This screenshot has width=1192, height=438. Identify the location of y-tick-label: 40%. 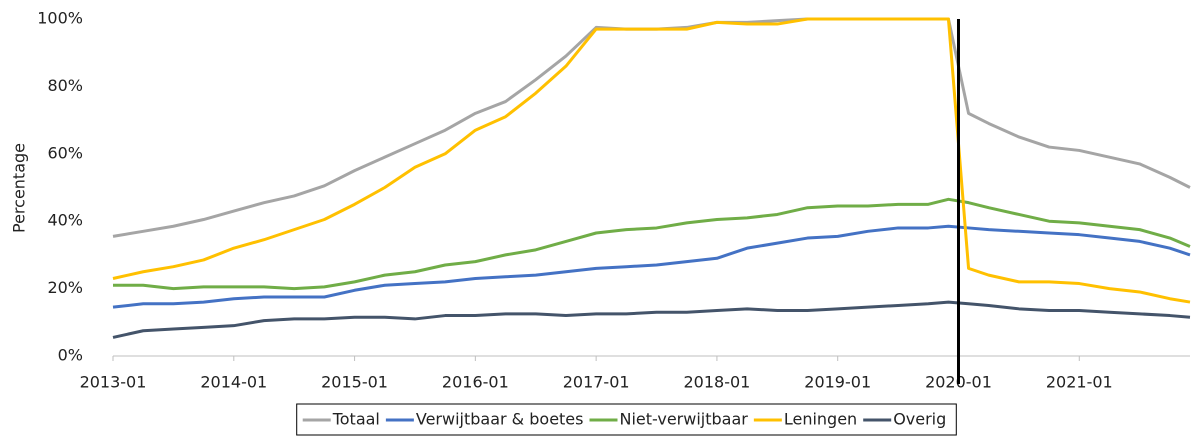
(65, 220).